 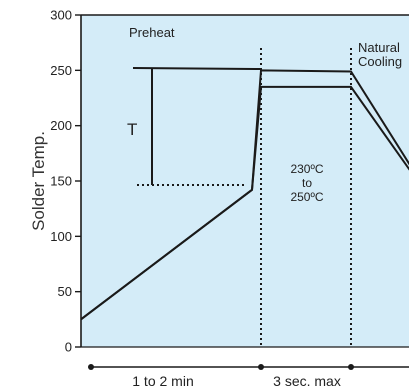 What do you see at coordinates (306, 197) in the screenshot?
I see `range-label-line3: 250ºC` at bounding box center [306, 197].